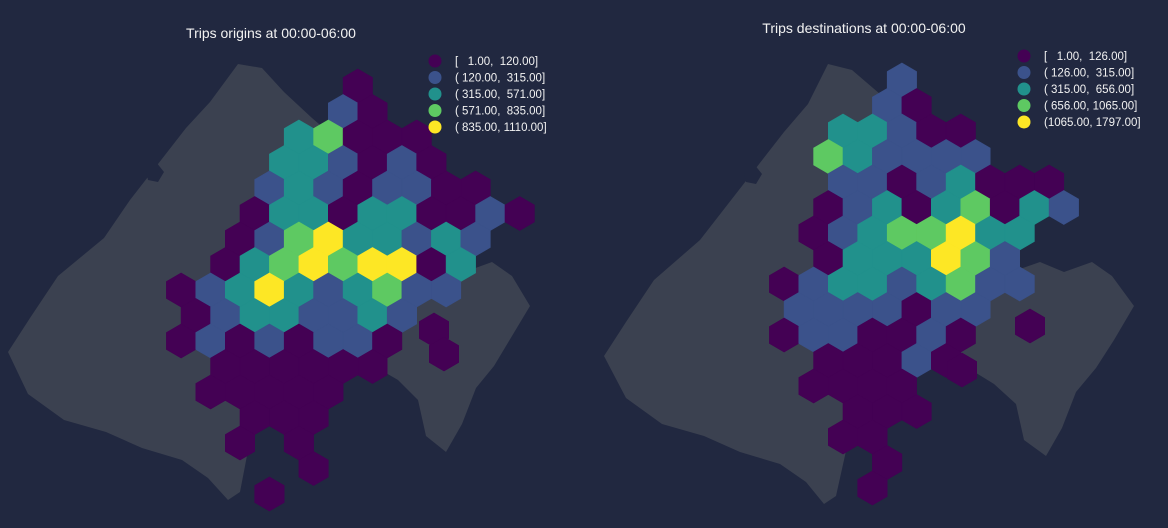 This screenshot has height=528, width=1168. Describe the element at coordinates (501, 128) in the screenshot. I see `legend-label: ( 835.00, 1110.00]` at that location.